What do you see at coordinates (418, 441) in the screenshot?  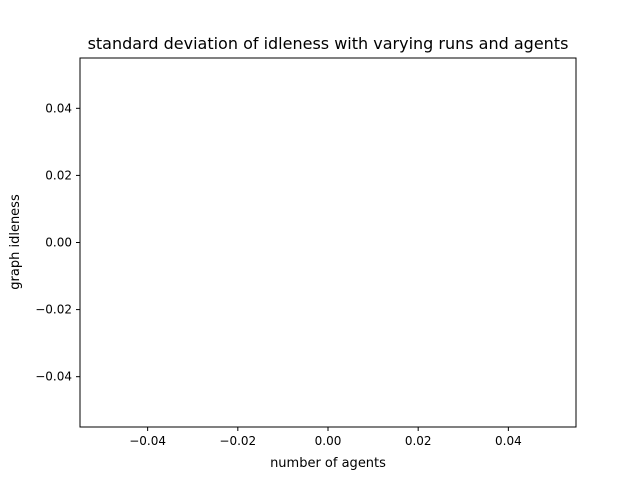 I see `x-tick-label: 0.02` at bounding box center [418, 441].